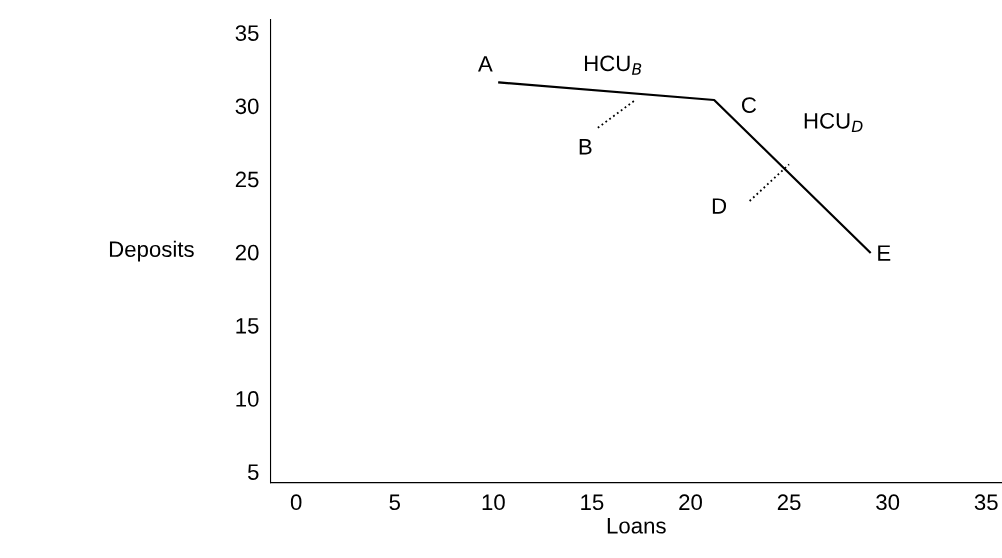 Image resolution: width=1002 pixels, height=558 pixels. I want to click on annotation: E, so click(884, 253).